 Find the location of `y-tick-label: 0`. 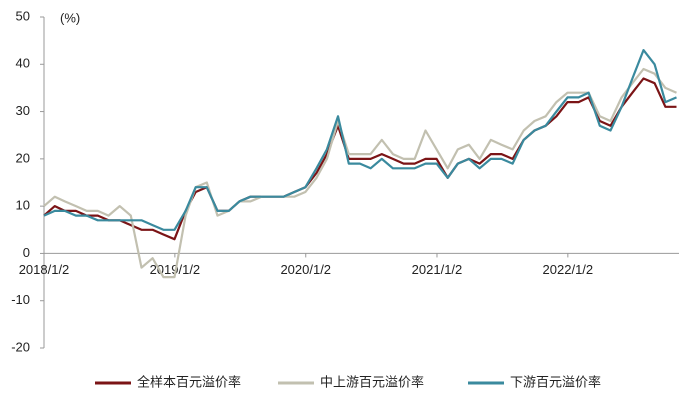

y-tick-label: 0 is located at coordinates (26, 252).